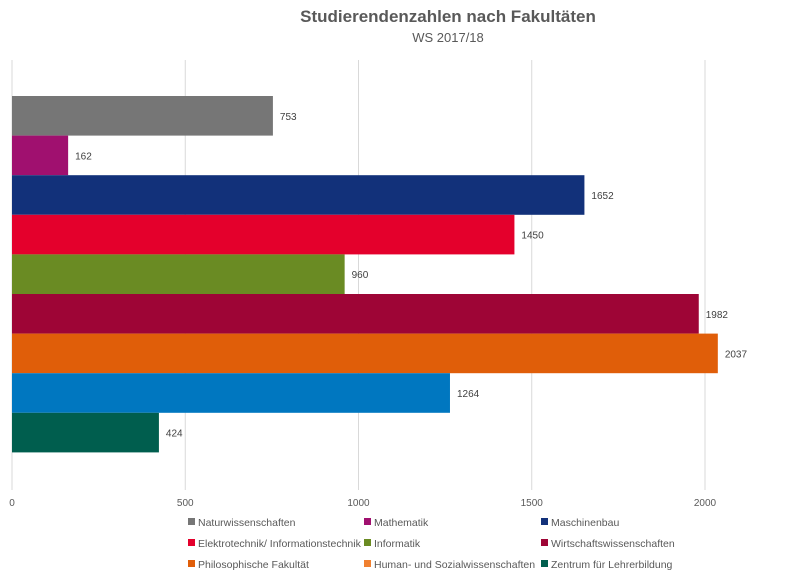 The width and height of the screenshot is (800, 581). I want to click on chart-subtitle: WS 2017/18, so click(448, 37).